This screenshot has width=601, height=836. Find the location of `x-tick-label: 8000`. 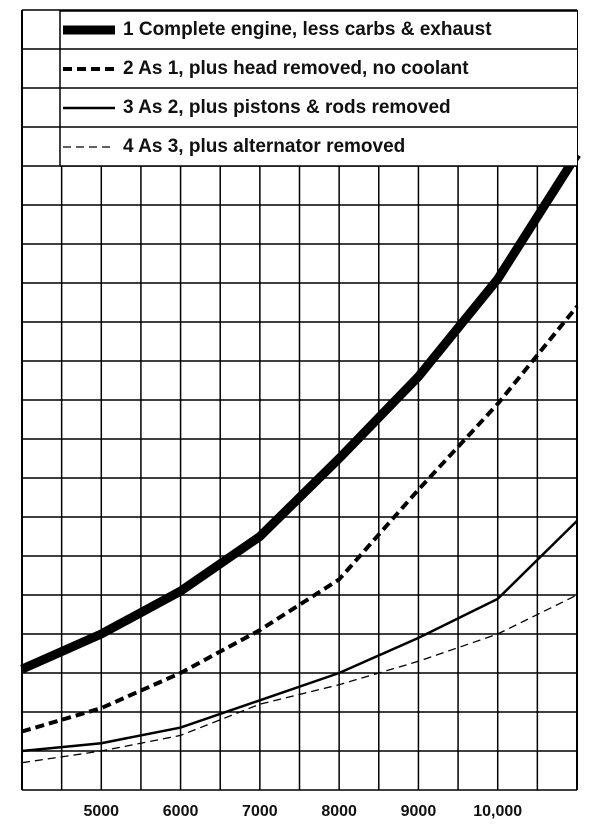

x-tick-label: 8000 is located at coordinates (339, 811).